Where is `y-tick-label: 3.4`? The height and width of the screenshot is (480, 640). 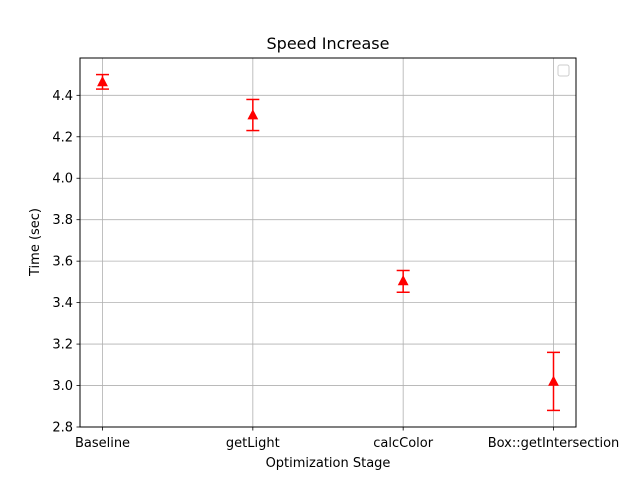 y-tick-label: 3.4 is located at coordinates (62, 303).